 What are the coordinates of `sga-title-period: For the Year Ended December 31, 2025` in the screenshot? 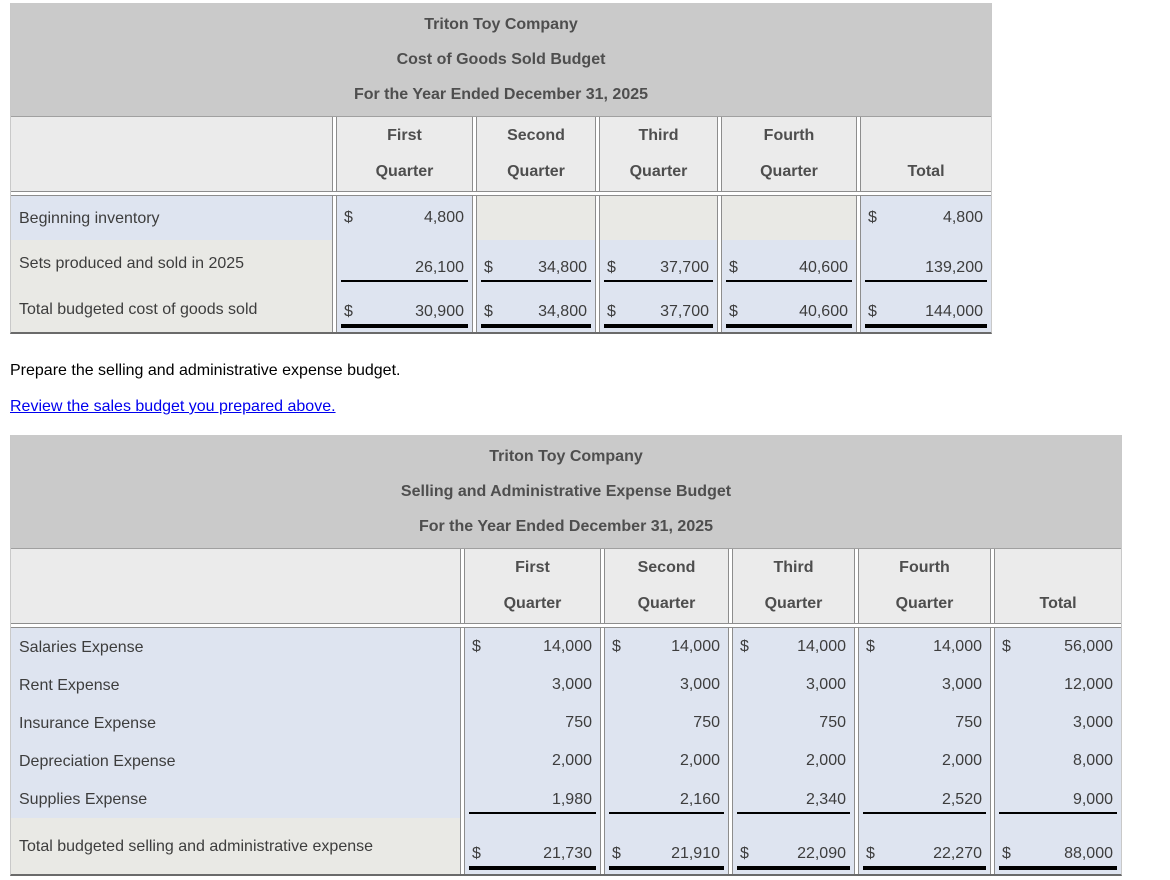 It's located at (566, 526).